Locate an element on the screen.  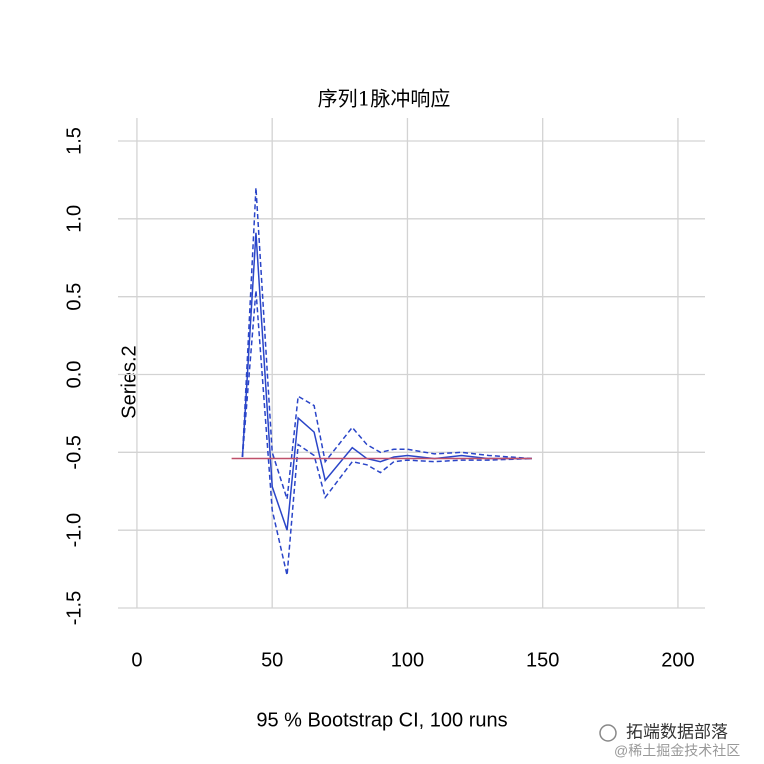
y-tick-label: -1.0 is located at coordinates (74, 530).